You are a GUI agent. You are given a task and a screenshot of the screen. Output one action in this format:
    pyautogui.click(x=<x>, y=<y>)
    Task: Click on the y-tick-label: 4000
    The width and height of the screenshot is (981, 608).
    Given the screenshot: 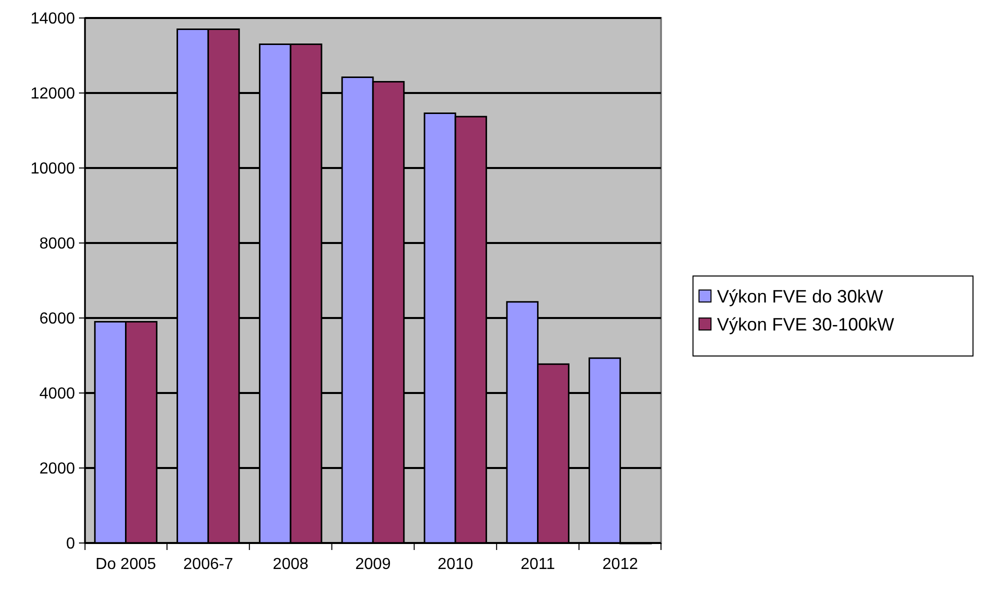 What is the action you would take?
    pyautogui.click(x=57, y=394)
    